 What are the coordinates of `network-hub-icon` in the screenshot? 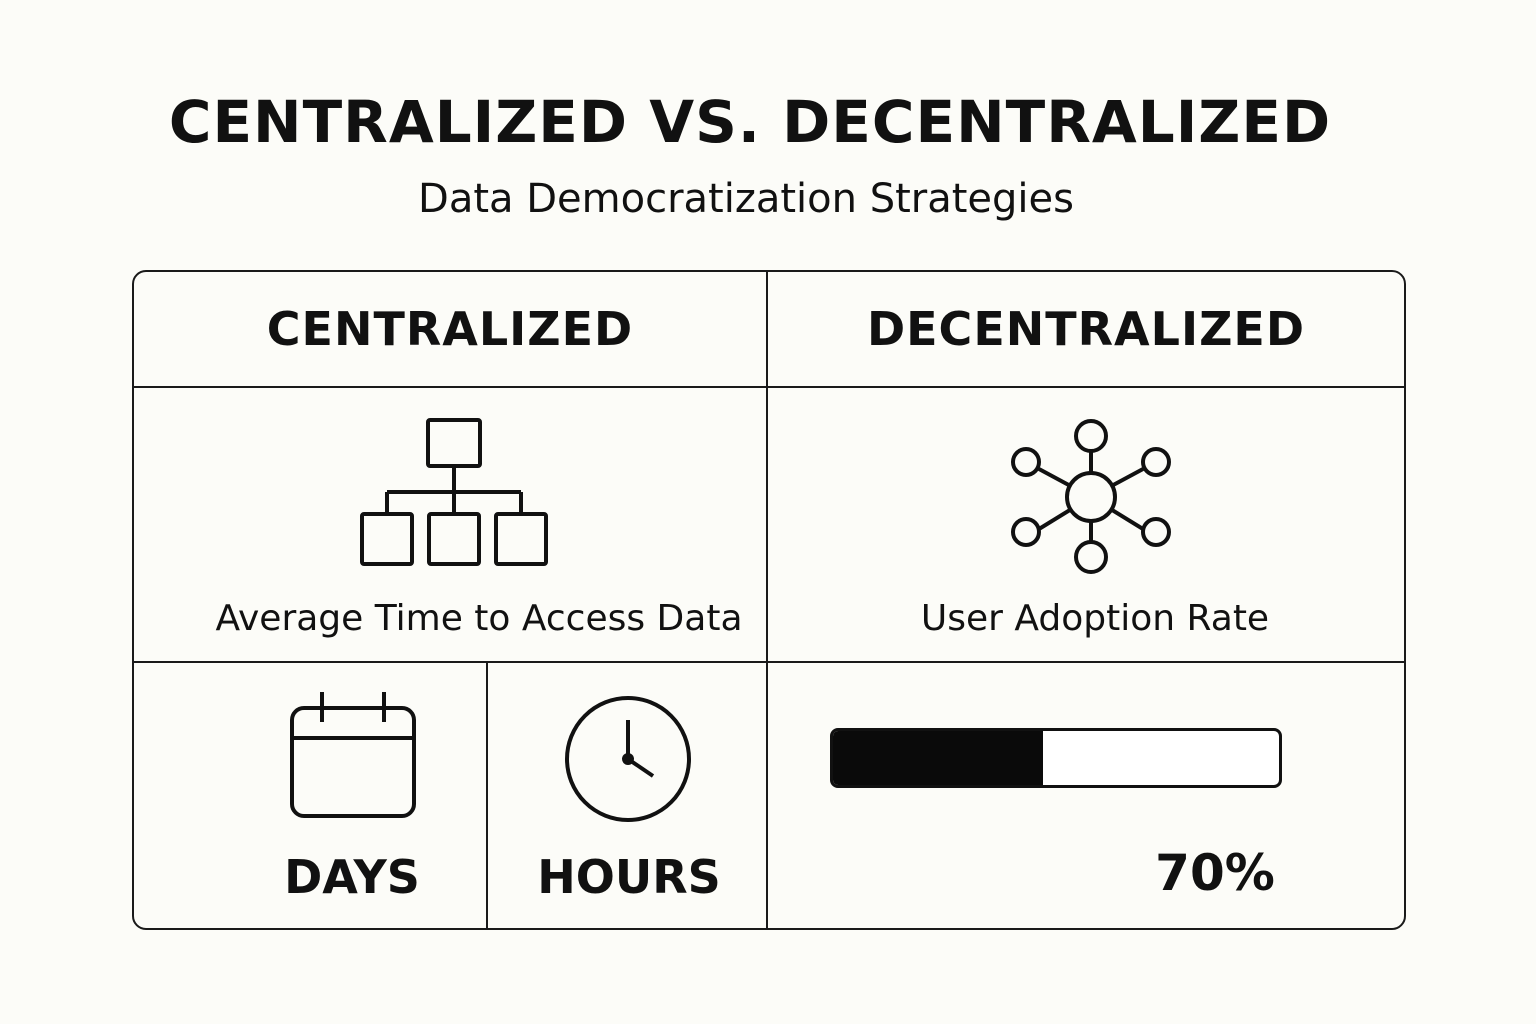 It's located at (1091, 496).